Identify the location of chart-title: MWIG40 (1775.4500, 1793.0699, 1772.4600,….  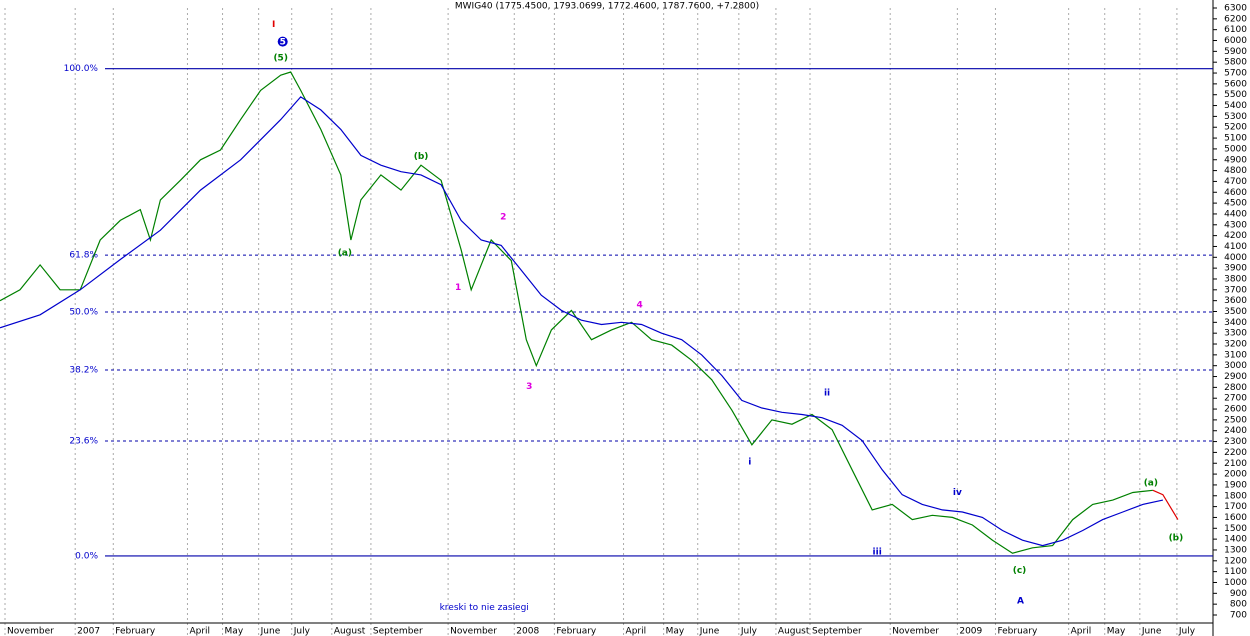
(607, 7).